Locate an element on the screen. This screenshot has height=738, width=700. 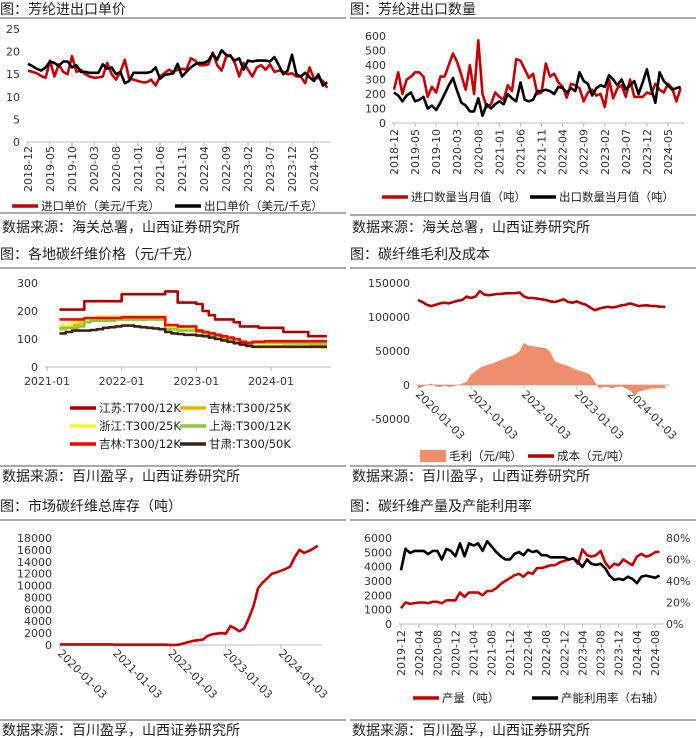
y-tick-label: 5 is located at coordinates (16, 119).